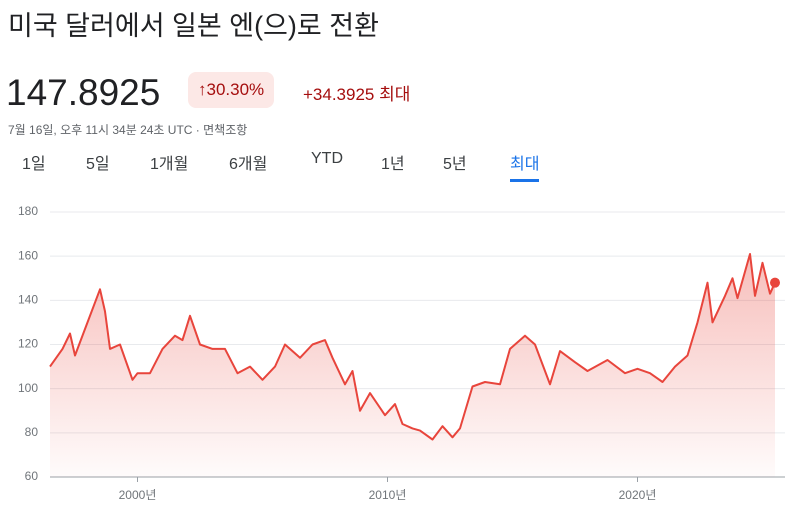 This screenshot has height=522, width=790. What do you see at coordinates (235, 89) in the screenshot?
I see `change-percent: 30.30%` at bounding box center [235, 89].